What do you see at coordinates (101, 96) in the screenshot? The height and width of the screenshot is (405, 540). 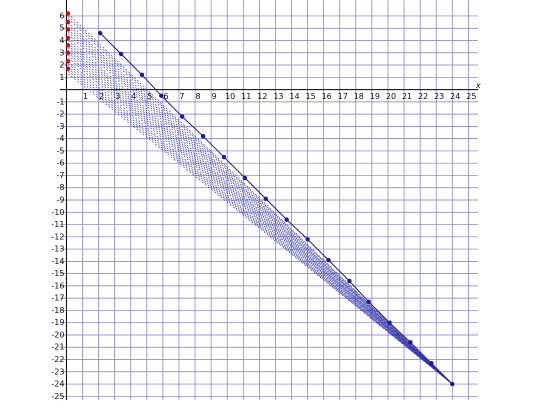 I see `x-tick-label: 2` at bounding box center [101, 96].